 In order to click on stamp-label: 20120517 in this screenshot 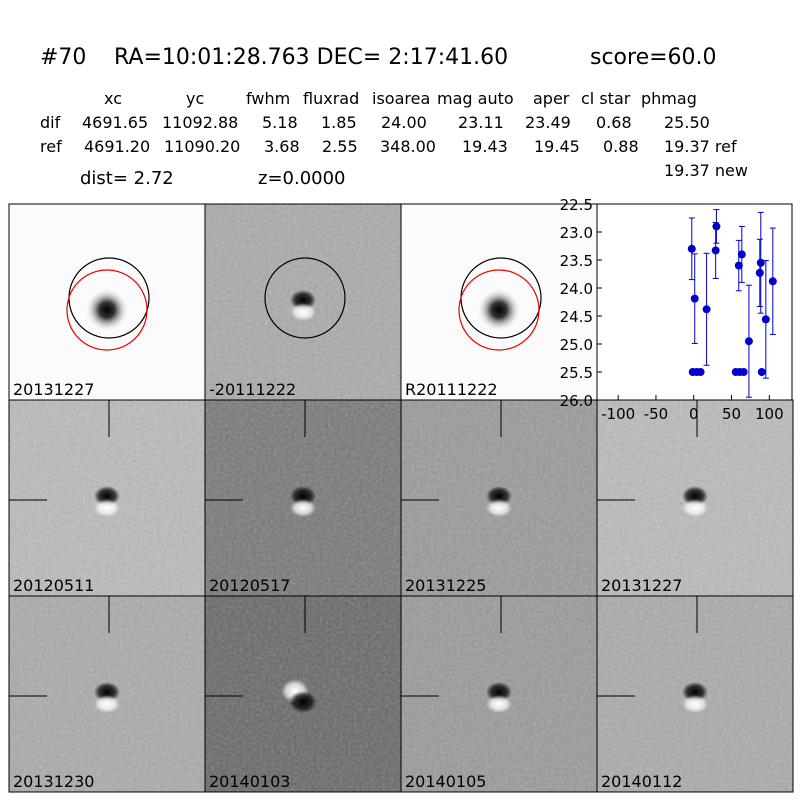, I will do `click(249, 585)`.